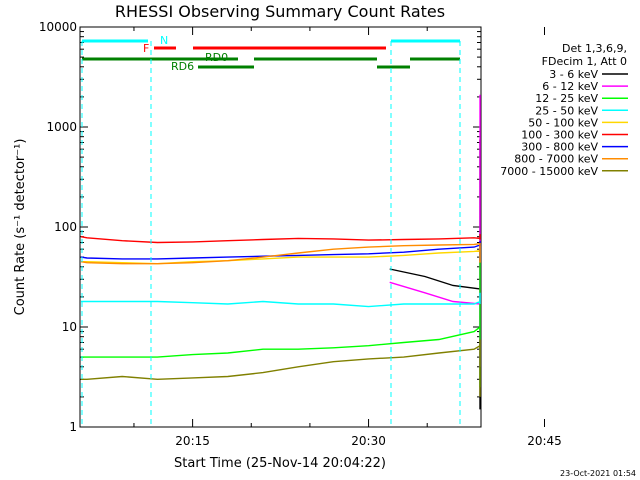 The height and width of the screenshot is (480, 640). I want to click on flag-n-label: N, so click(164, 40).